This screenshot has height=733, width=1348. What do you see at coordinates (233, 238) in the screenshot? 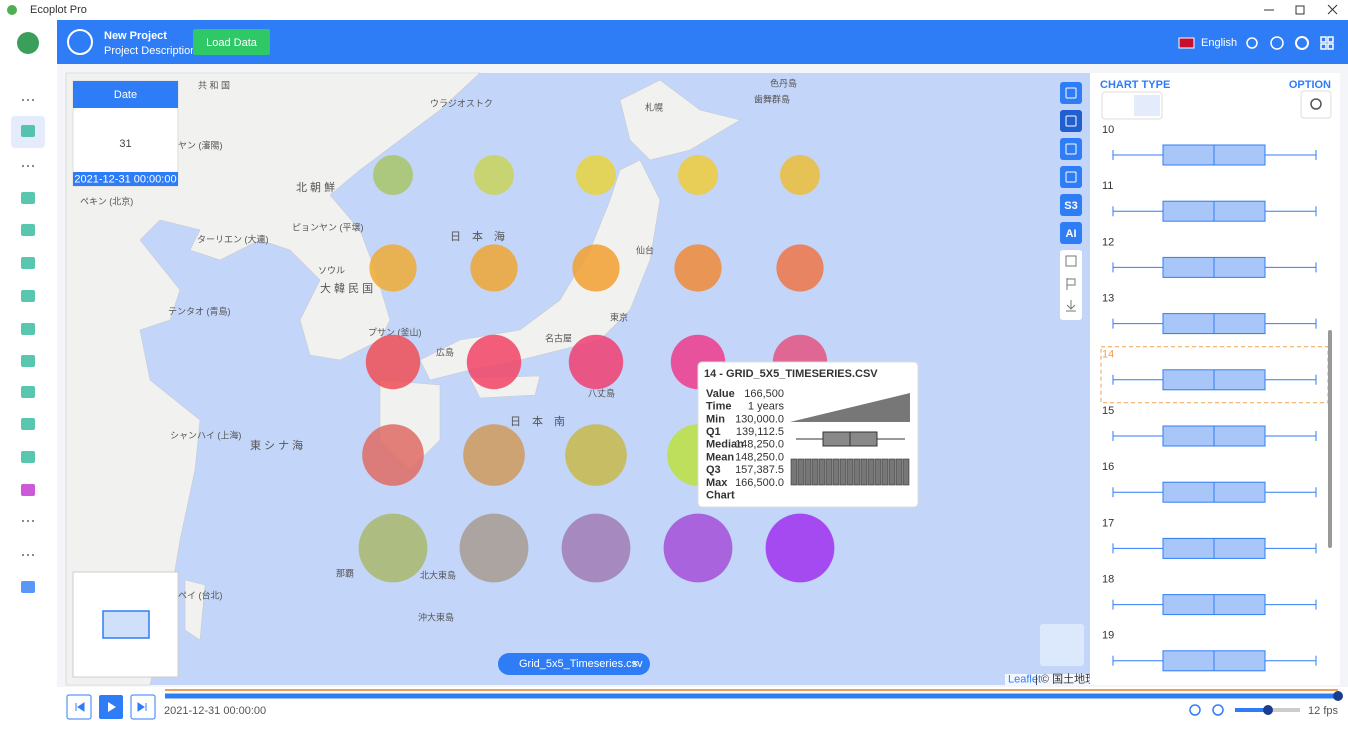
I see `map-label: ターリエン (大連)` at bounding box center [233, 238].